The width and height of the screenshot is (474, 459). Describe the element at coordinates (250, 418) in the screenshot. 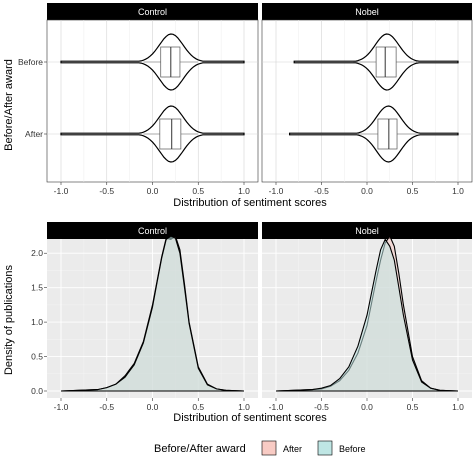

I see `density-x-axis-title: Distribution of sentiment scores` at that location.